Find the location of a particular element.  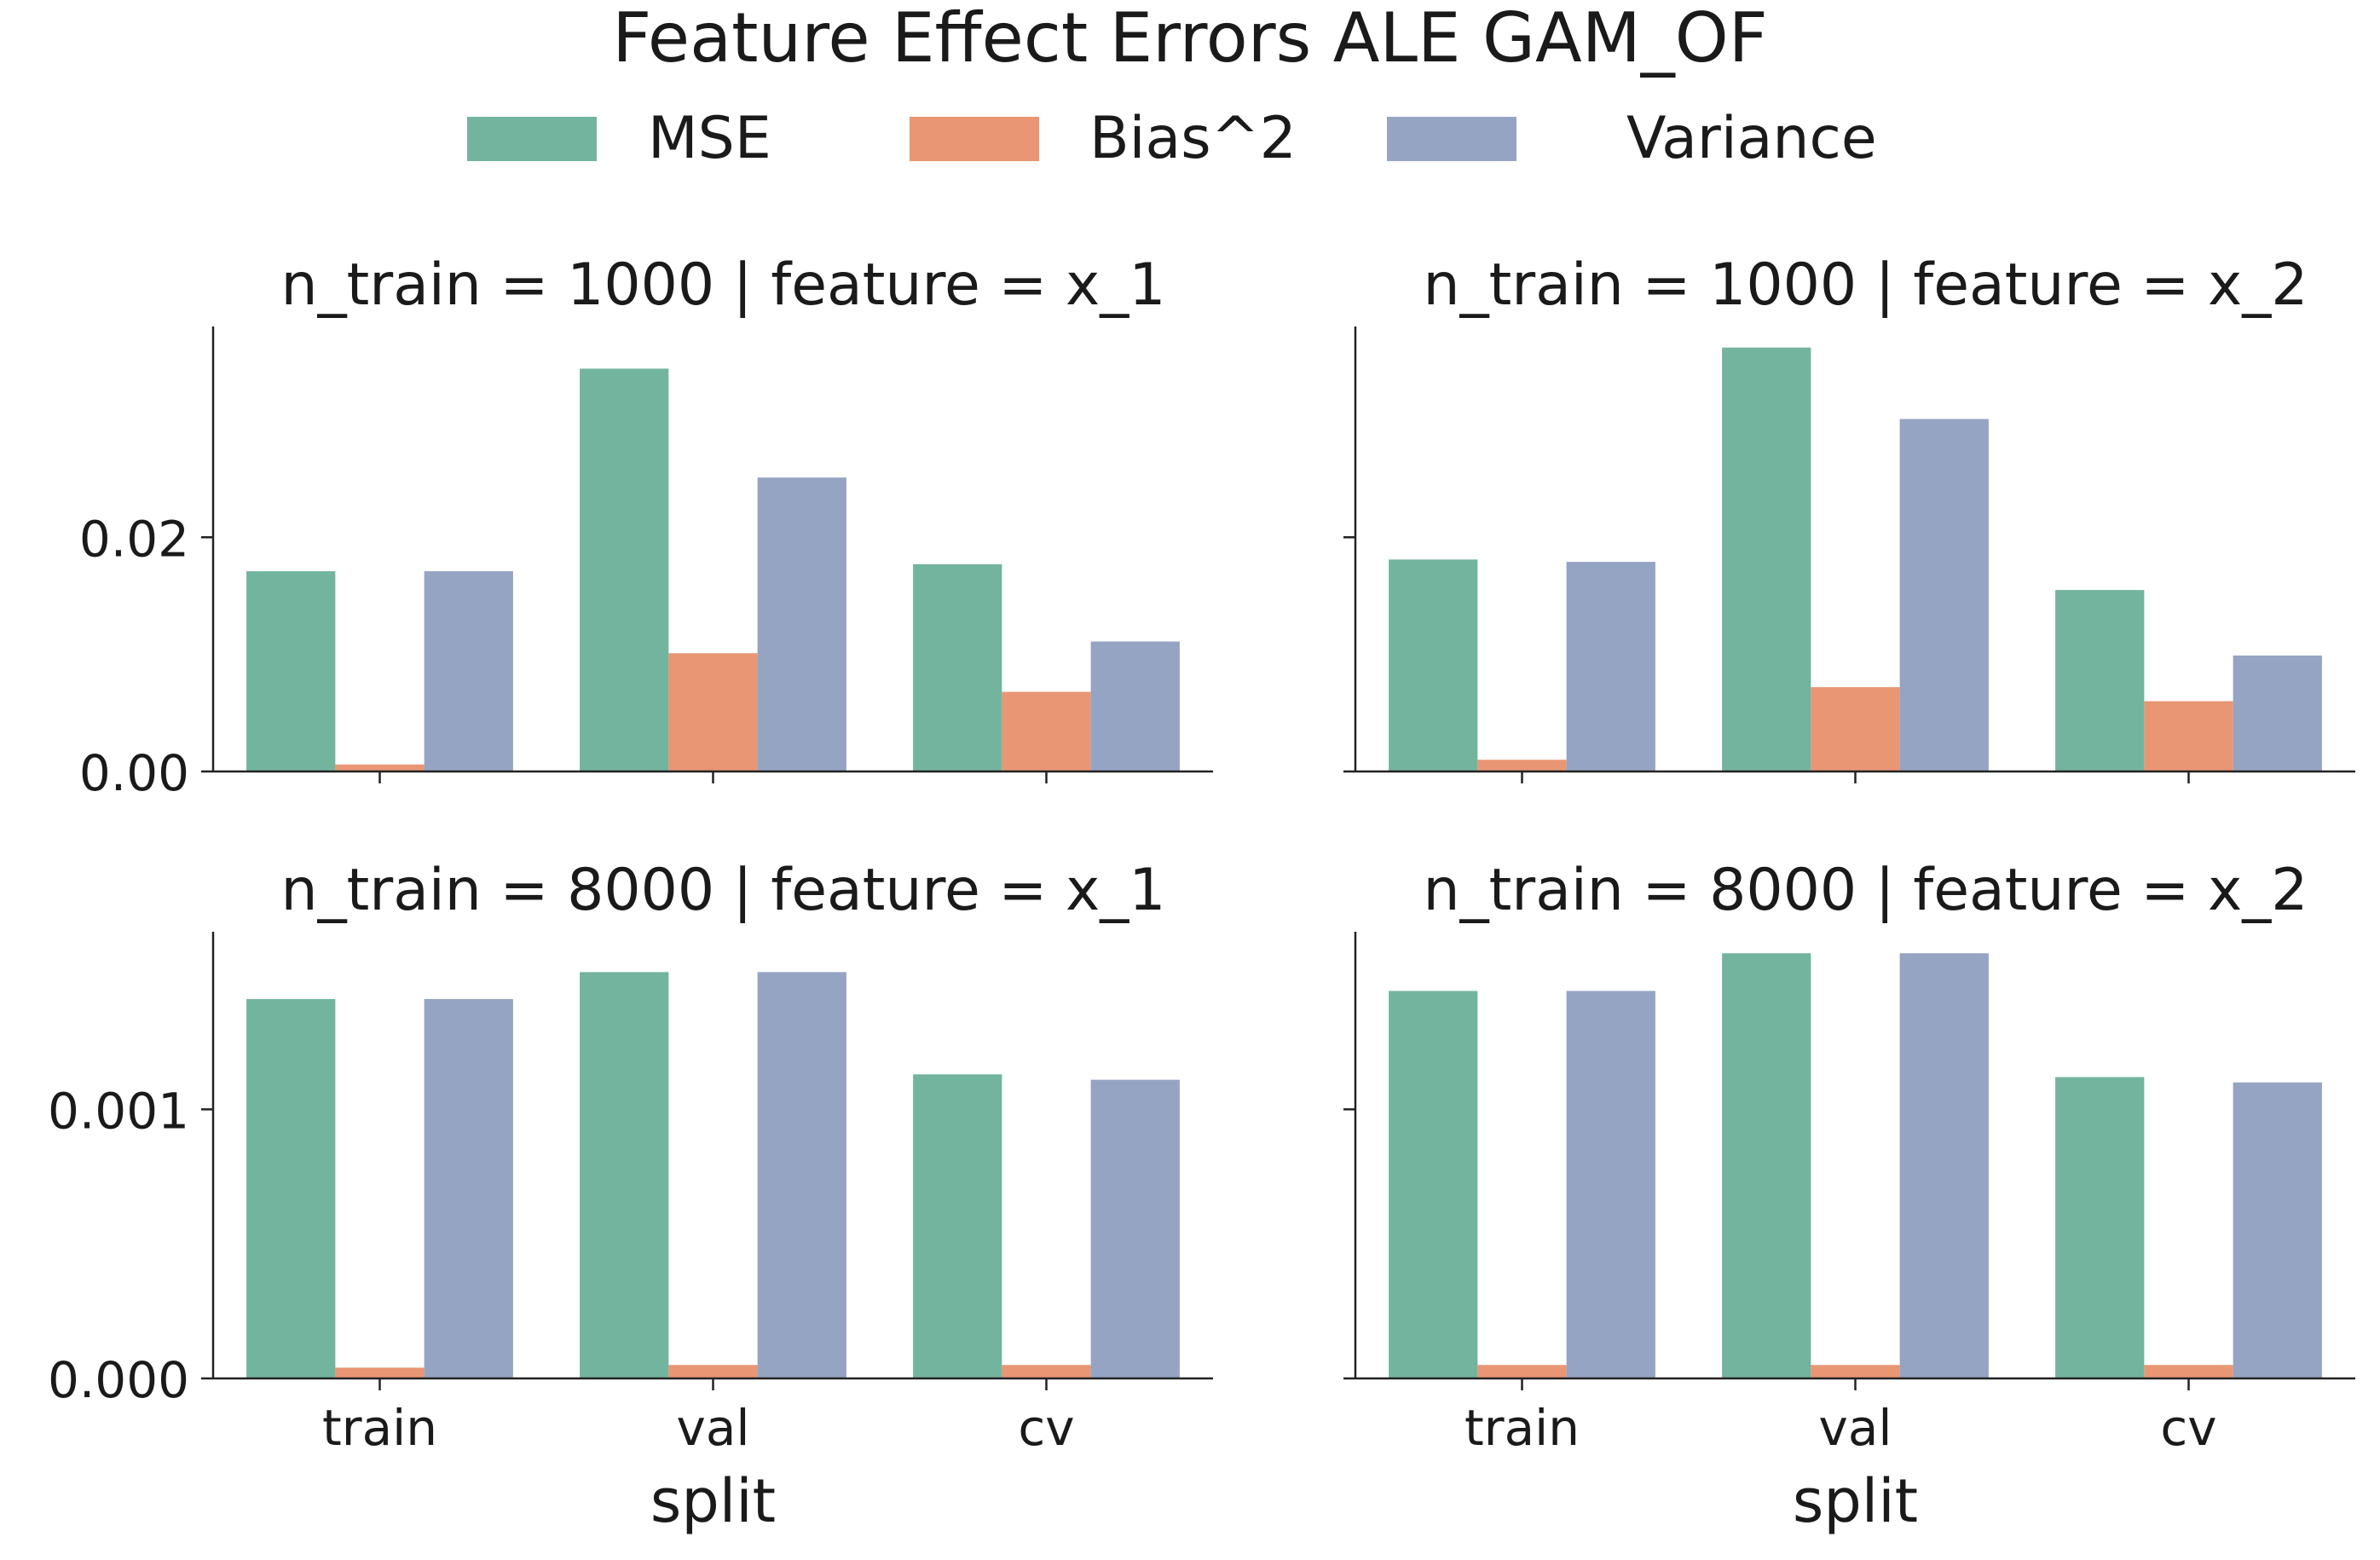

bar-p3-Variance-val is located at coordinates (1944, 1165).